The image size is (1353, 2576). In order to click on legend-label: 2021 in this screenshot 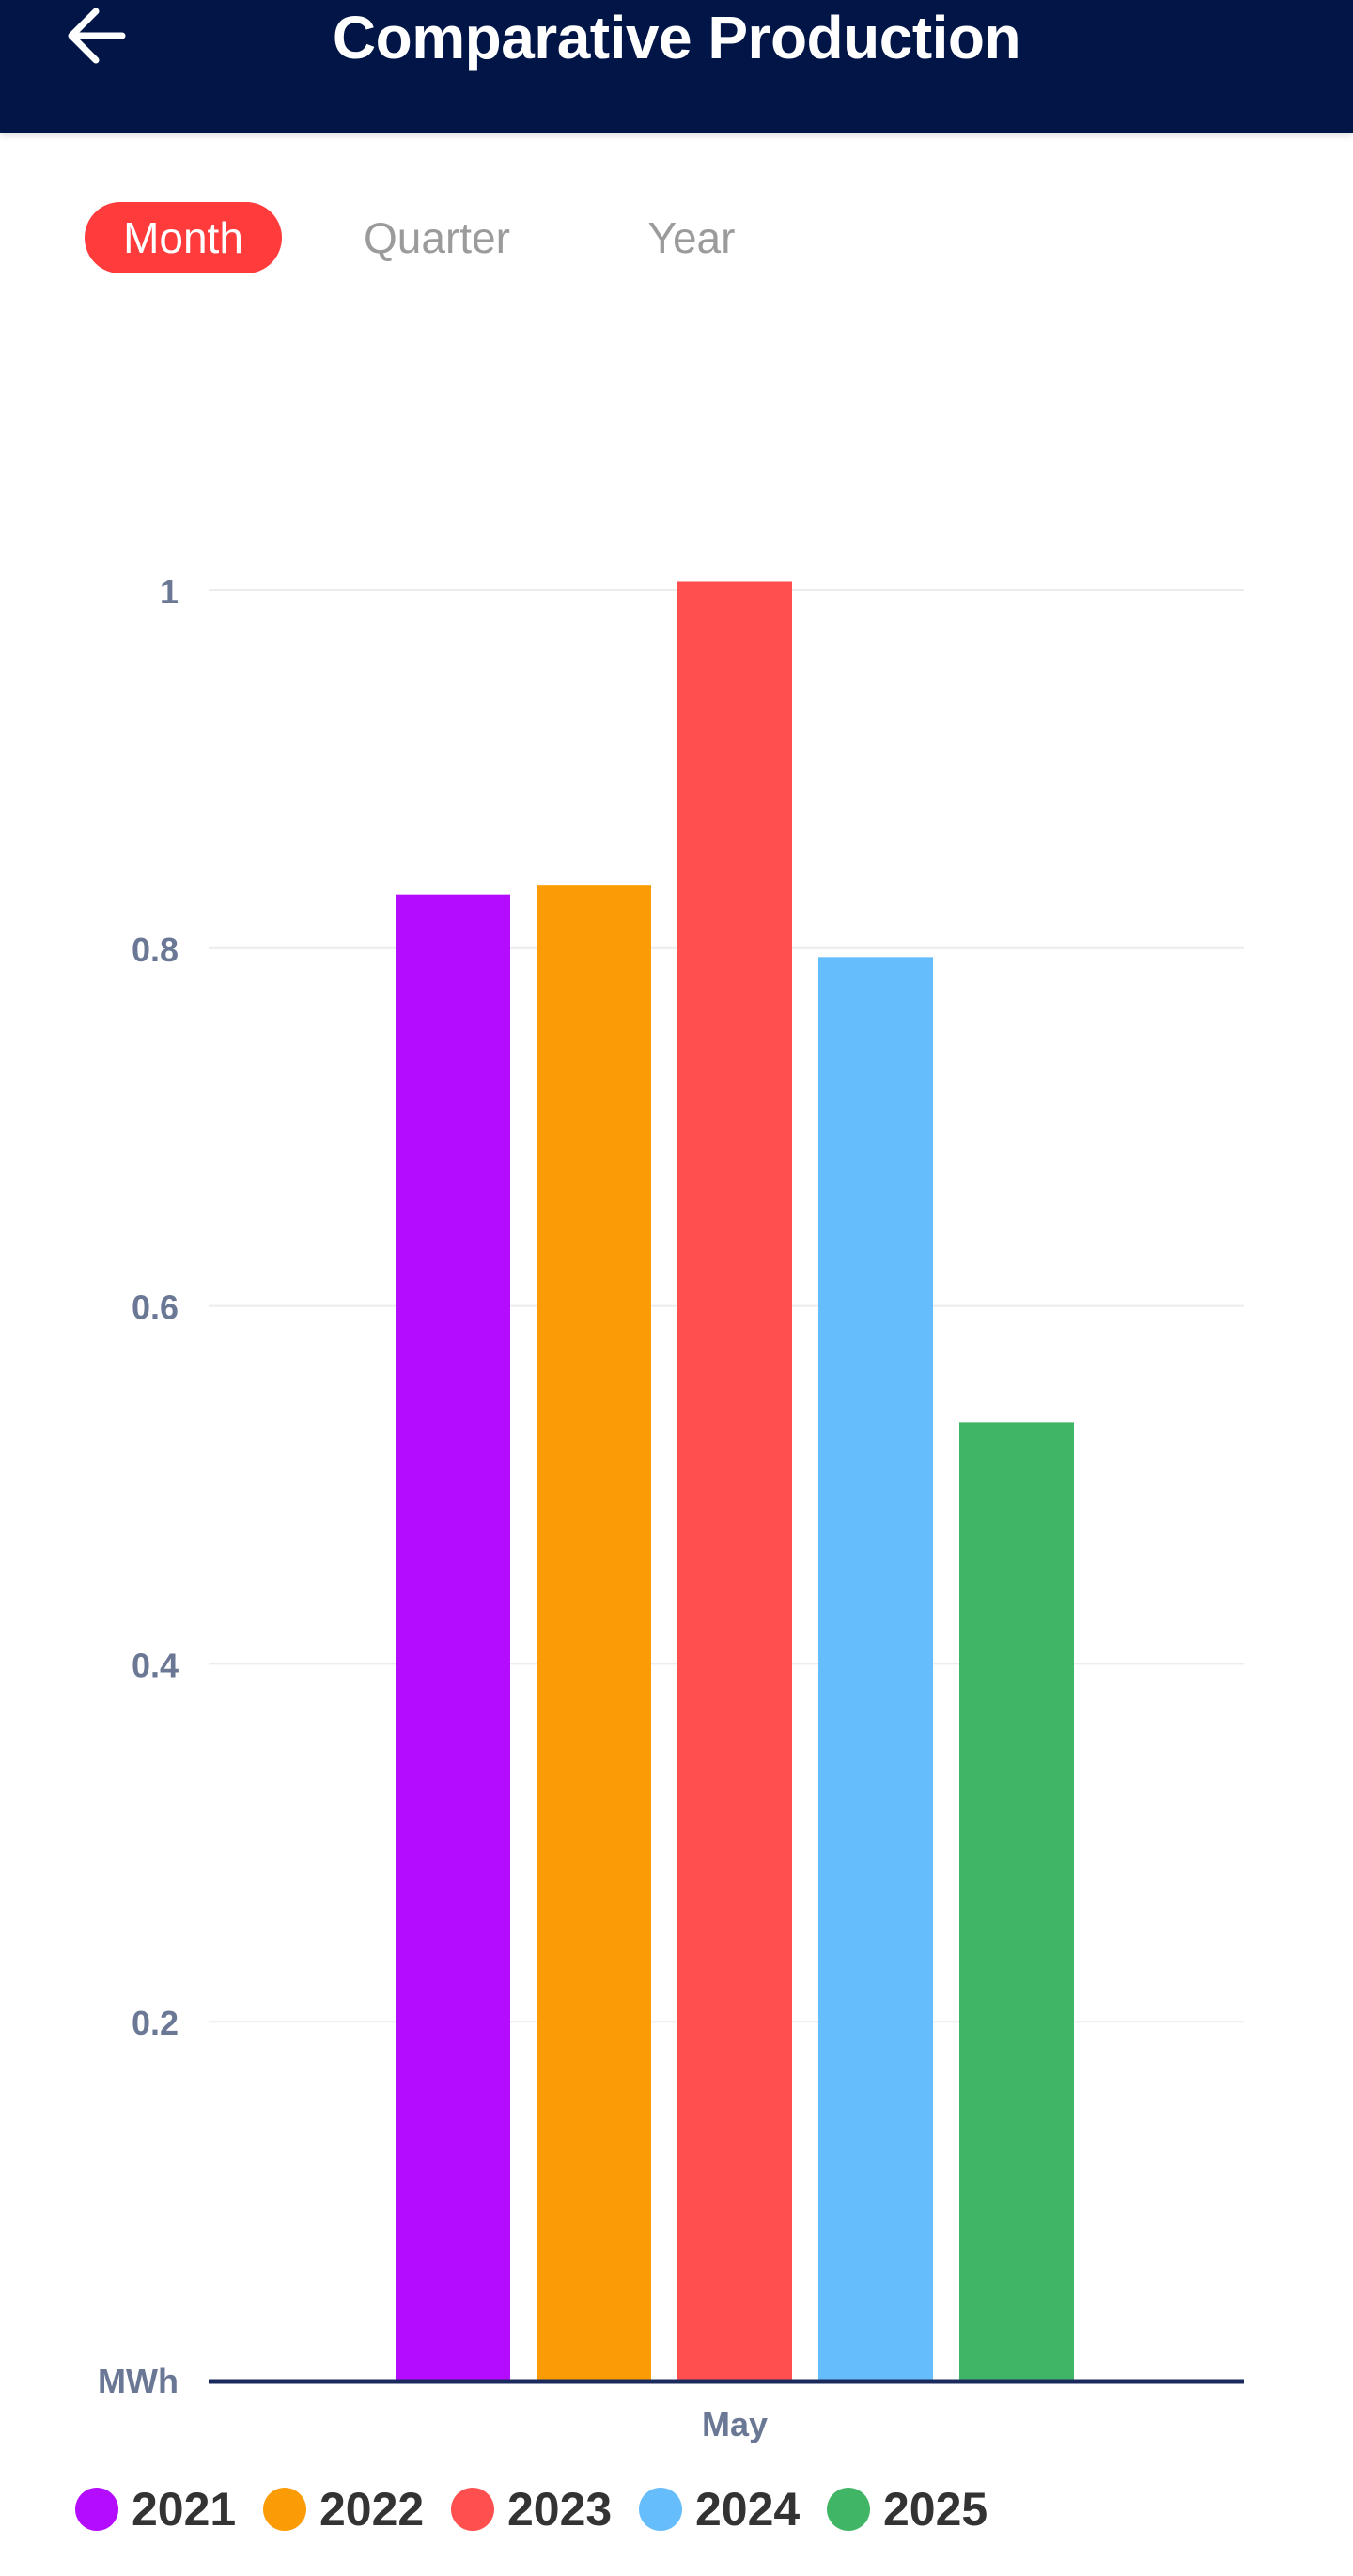, I will do `click(184, 2509)`.